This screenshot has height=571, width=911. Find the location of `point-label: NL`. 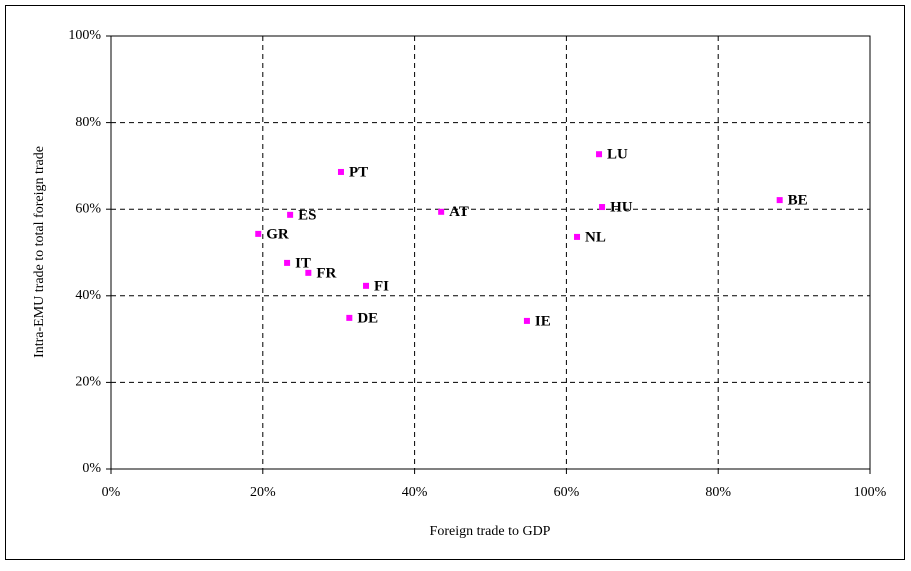

point-label: NL is located at coordinates (595, 237).